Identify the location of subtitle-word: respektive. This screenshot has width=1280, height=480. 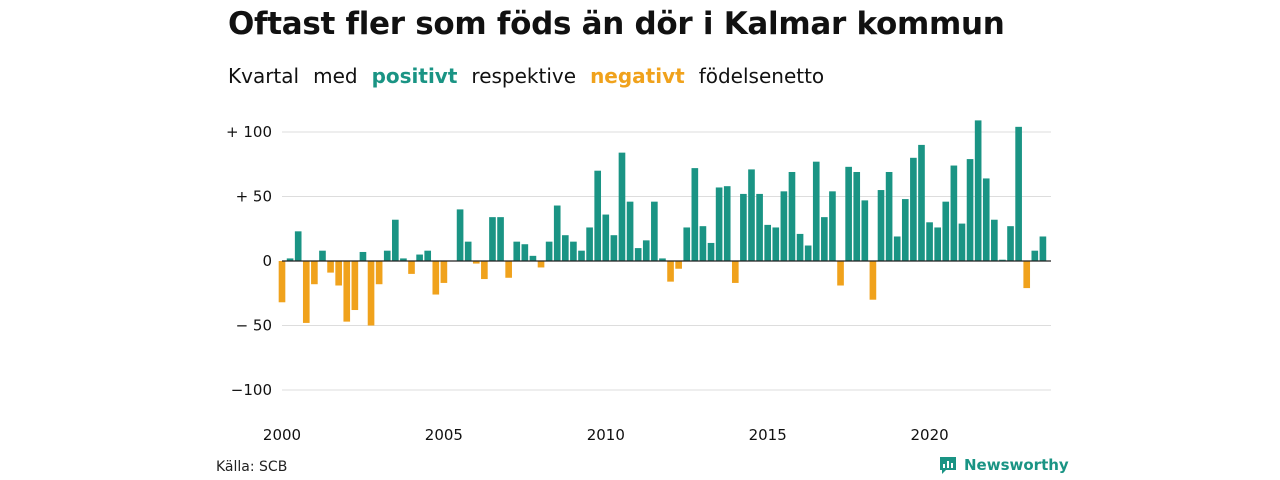
(524, 76).